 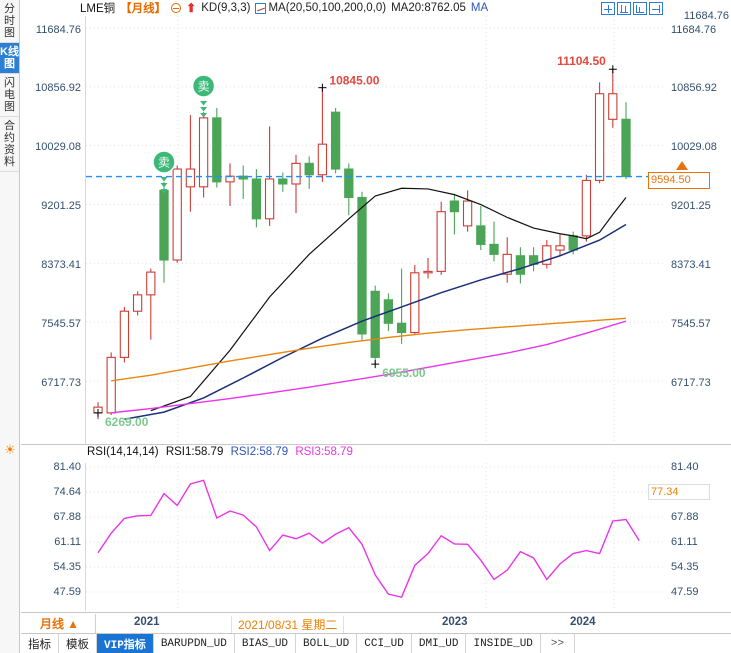 What do you see at coordinates (67, 492) in the screenshot?
I see `rsi-axis-left-1: 74.64` at bounding box center [67, 492].